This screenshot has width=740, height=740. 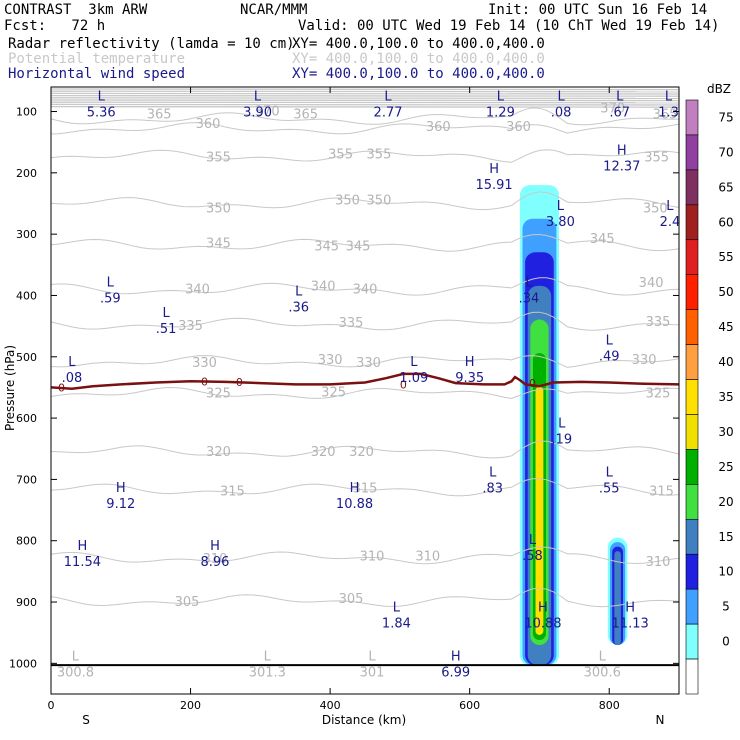 I want to click on wind-speed-value: 12.37, so click(x=621, y=167).